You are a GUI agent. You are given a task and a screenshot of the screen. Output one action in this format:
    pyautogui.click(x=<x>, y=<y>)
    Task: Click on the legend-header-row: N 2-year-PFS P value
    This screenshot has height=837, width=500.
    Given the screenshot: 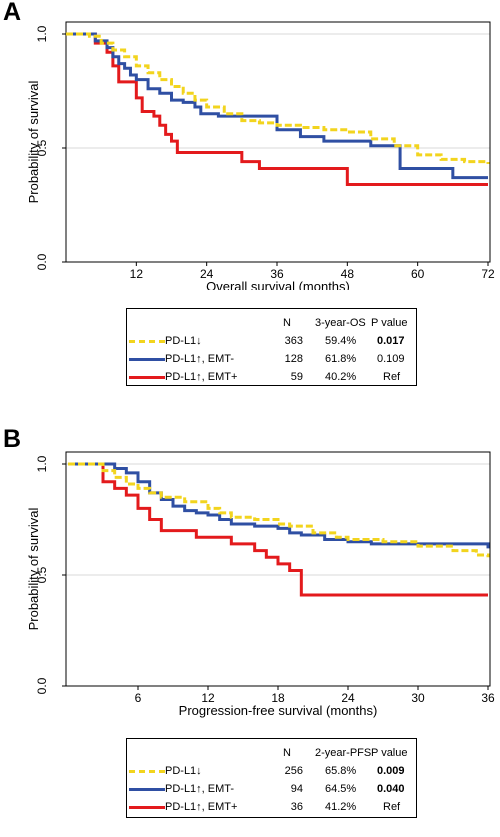 What is the action you would take?
    pyautogui.click(x=271, y=753)
    